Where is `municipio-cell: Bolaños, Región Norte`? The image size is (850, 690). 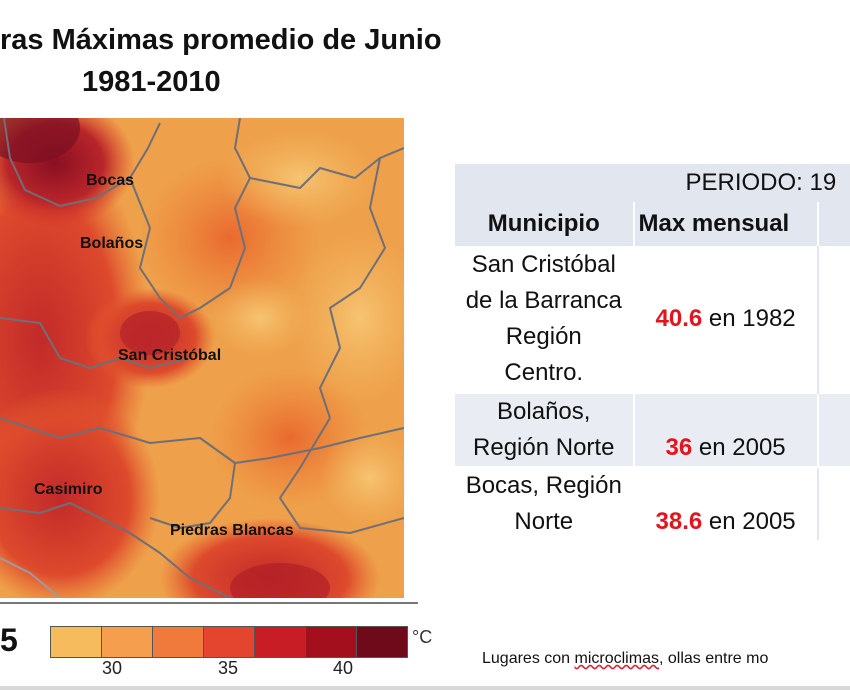 municipio-cell: Bolaños, Región Norte is located at coordinates (545, 429).